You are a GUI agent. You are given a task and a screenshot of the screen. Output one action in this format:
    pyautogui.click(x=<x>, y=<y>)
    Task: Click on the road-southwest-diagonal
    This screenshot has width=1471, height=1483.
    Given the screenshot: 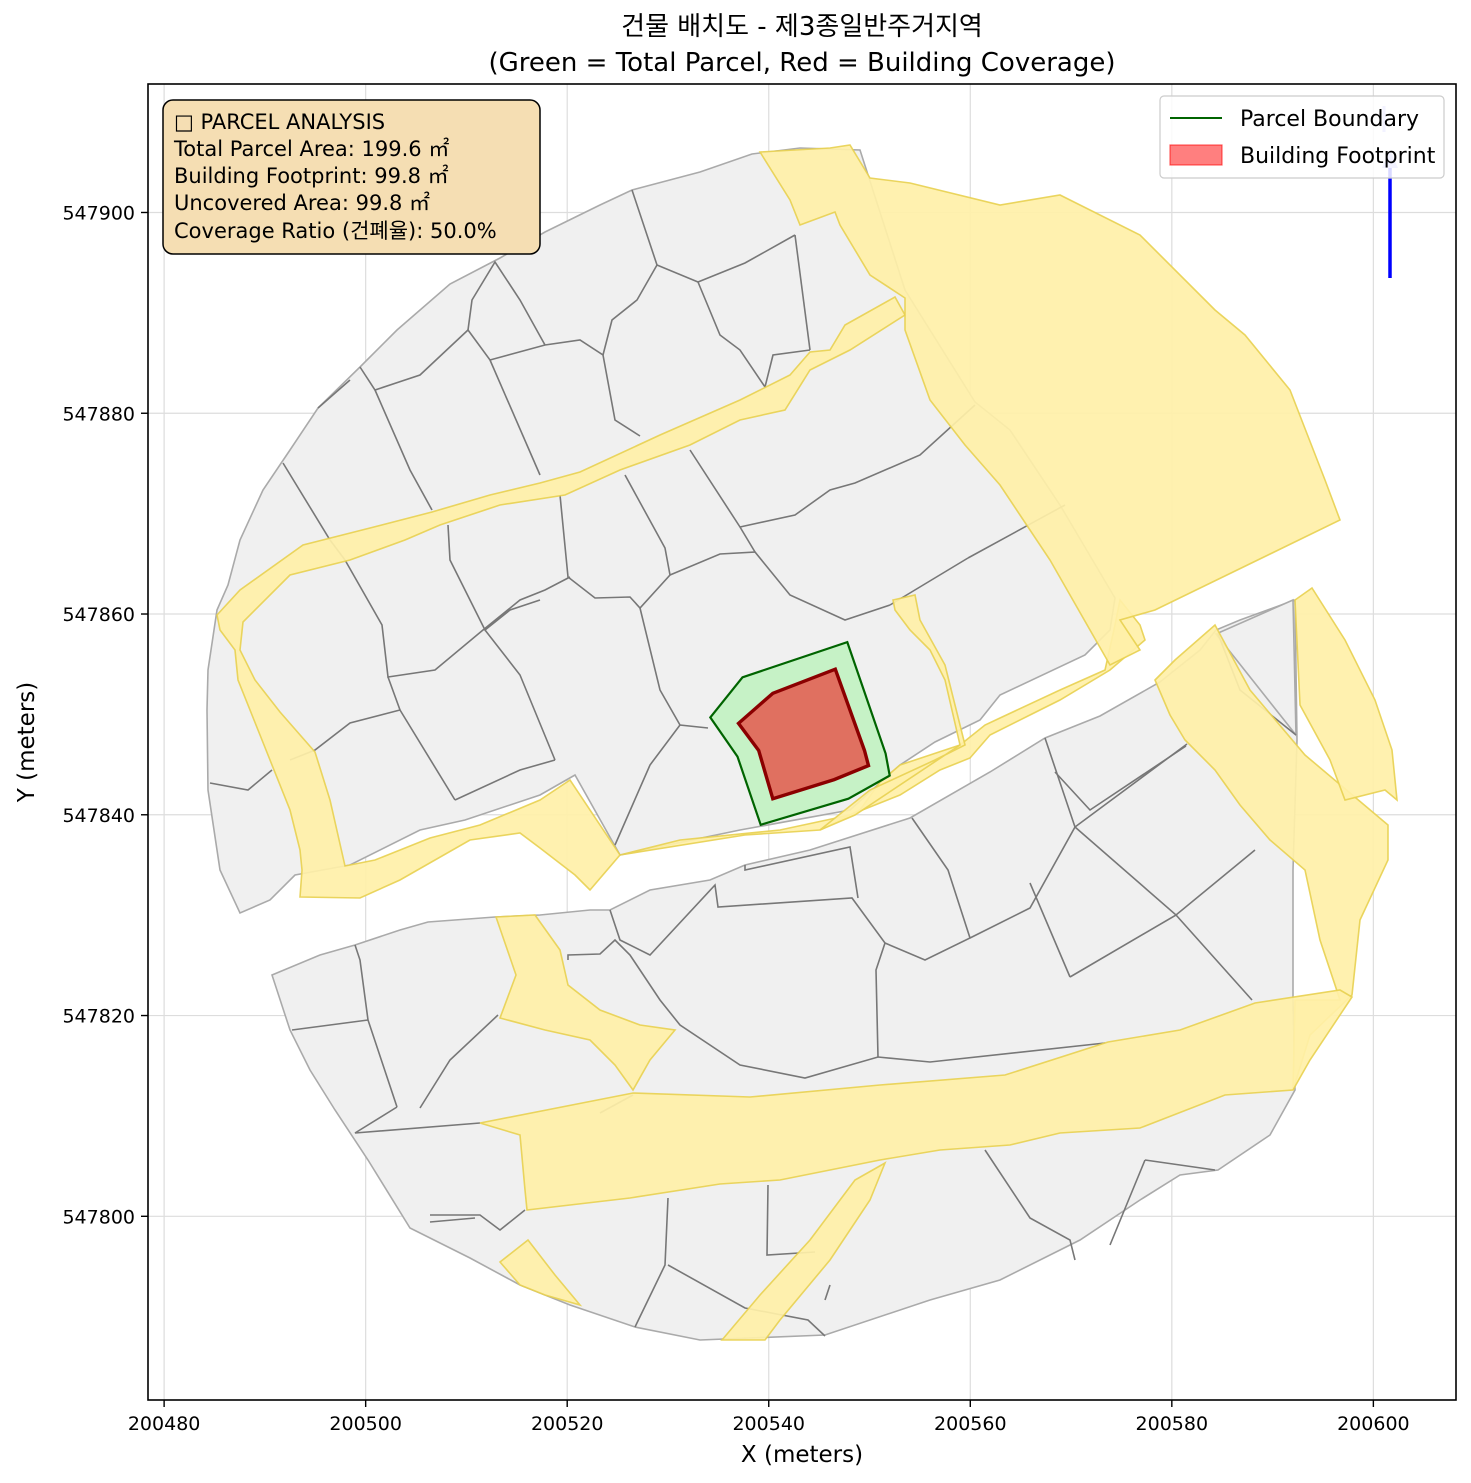 What is the action you would take?
    pyautogui.click(x=585, y=1003)
    